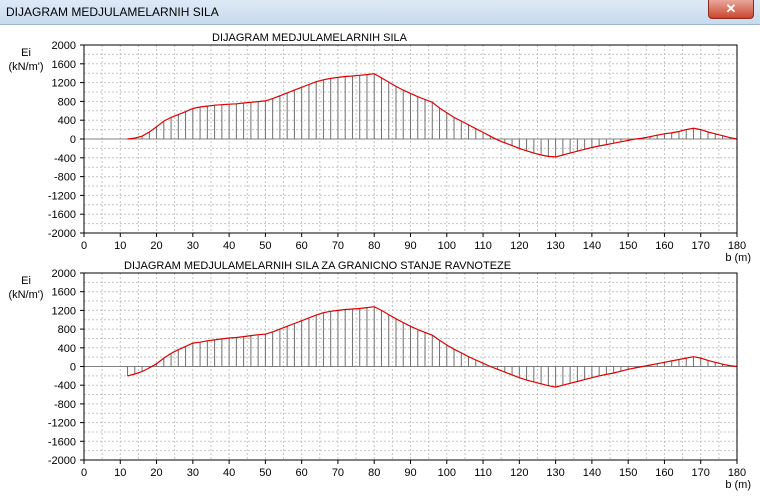 Image resolution: width=760 pixels, height=496 pixels. Describe the element at coordinates (112, 12) in the screenshot. I see `window-title: DIJAGRAM MEDJULAMELARNIH SILA` at that location.